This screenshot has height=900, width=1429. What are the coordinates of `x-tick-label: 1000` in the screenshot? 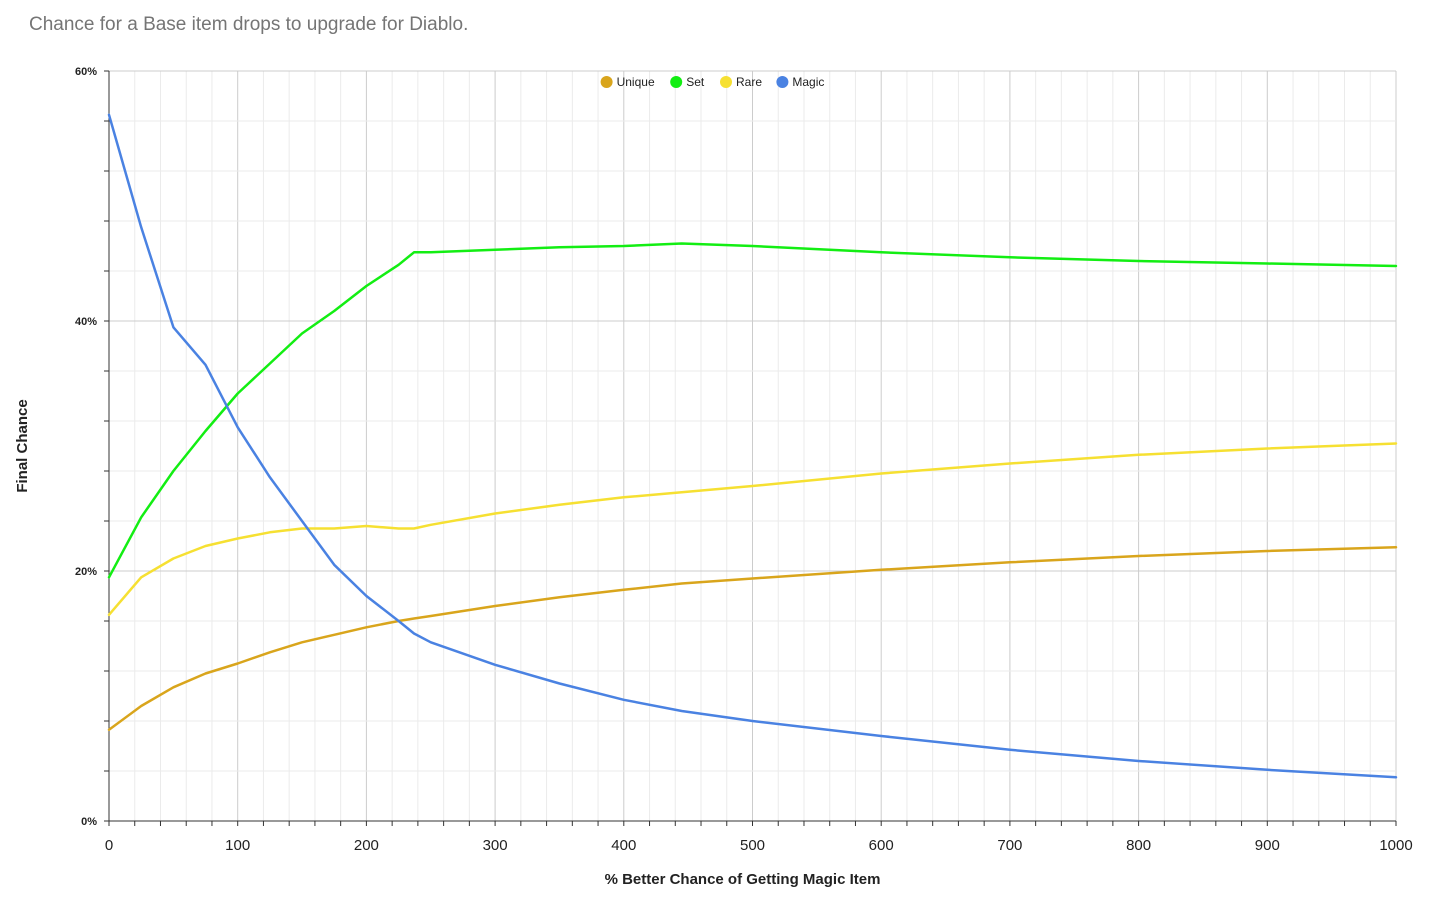 It's located at (1395, 845).